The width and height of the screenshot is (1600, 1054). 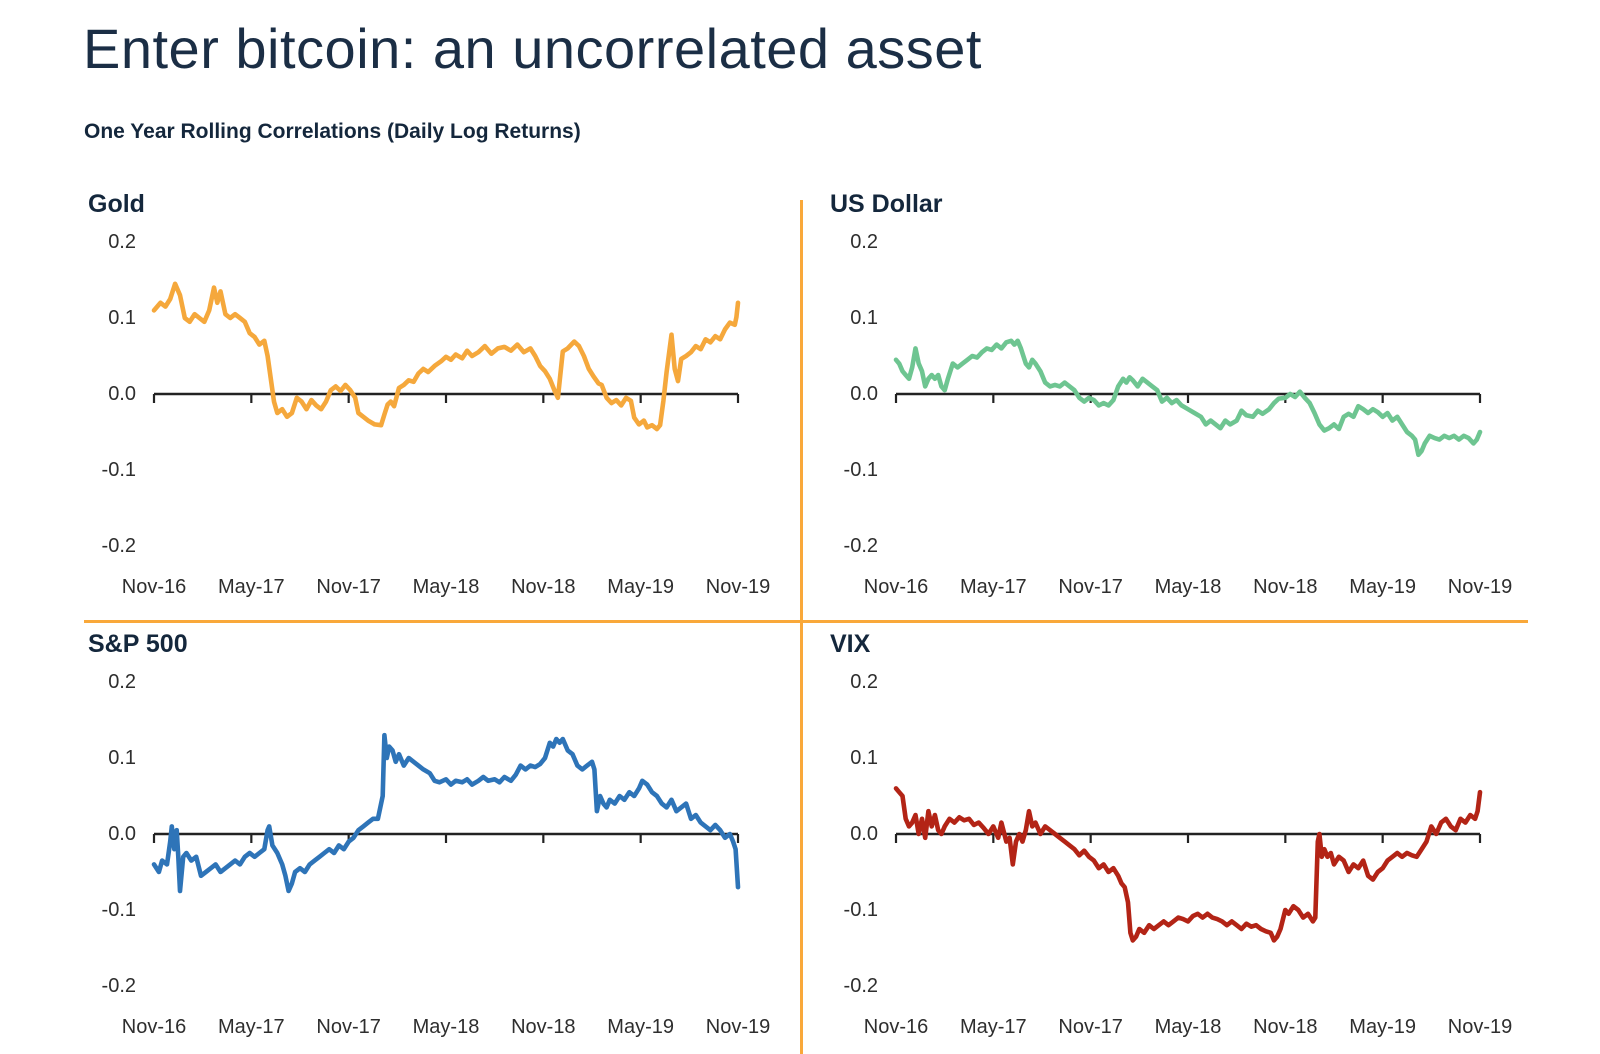 What do you see at coordinates (1188, 864) in the screenshot?
I see `vix-line-plot` at bounding box center [1188, 864].